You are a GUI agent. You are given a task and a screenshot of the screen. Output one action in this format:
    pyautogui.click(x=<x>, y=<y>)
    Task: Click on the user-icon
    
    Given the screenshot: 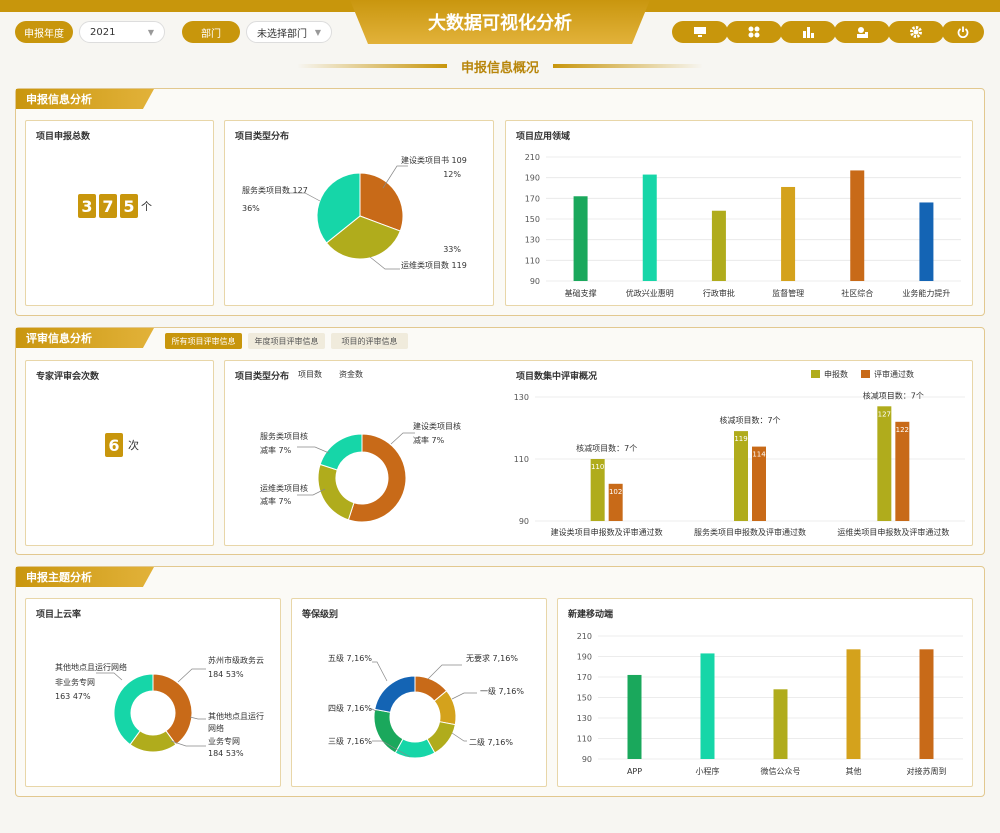 What is the action you would take?
    pyautogui.click(x=862, y=32)
    